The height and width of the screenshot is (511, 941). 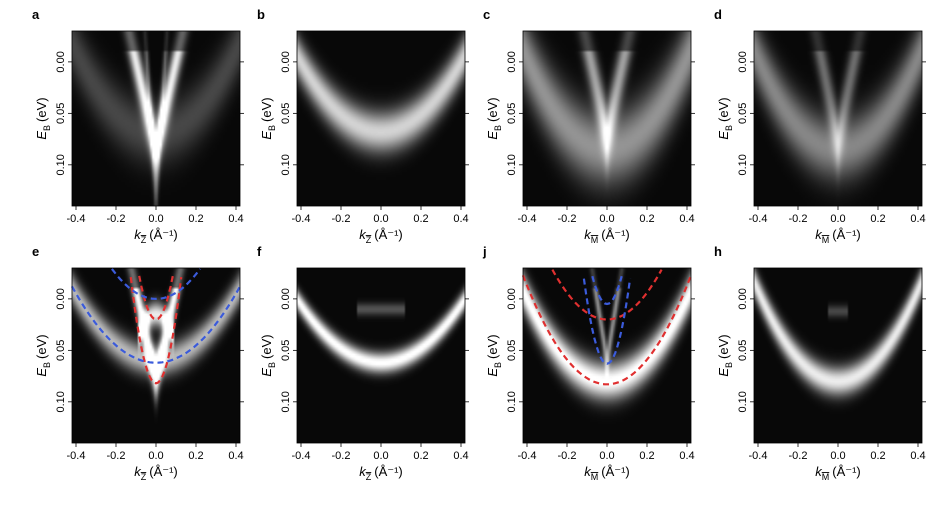 I want to click on y-tick-label-f-1: 0.05, so click(x=286, y=350).